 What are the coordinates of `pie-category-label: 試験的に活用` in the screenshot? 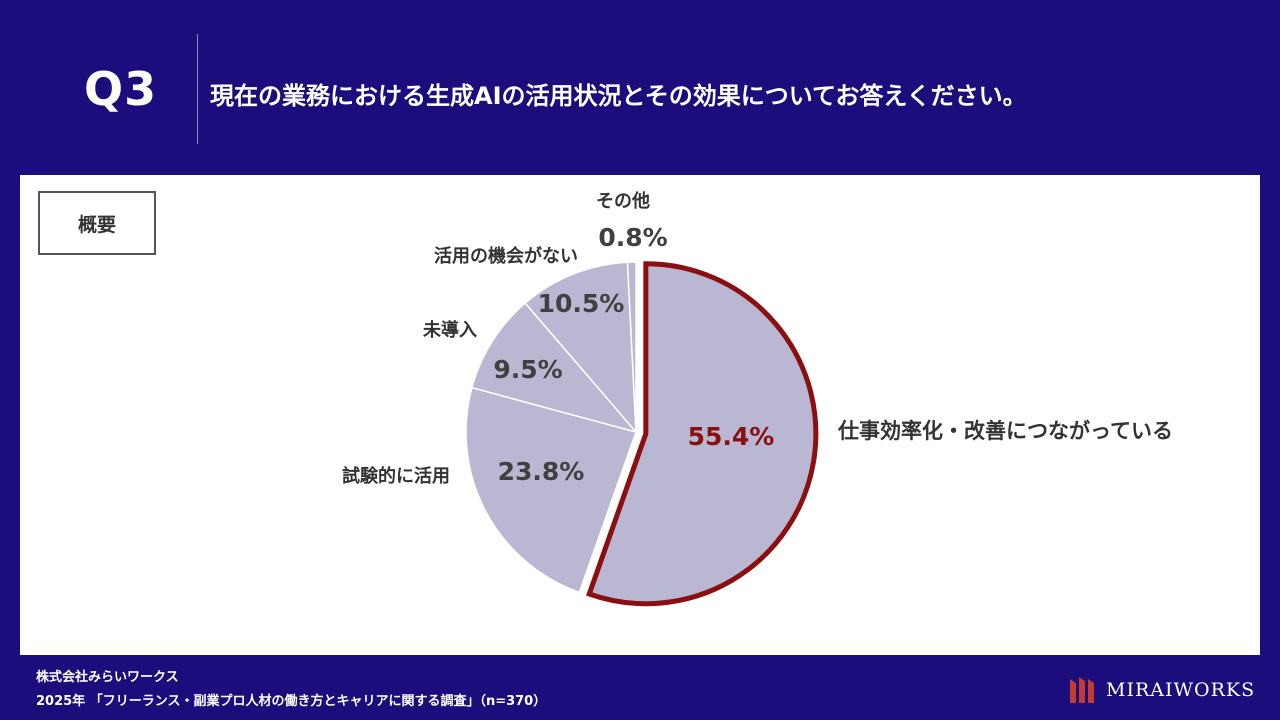 It's located at (396, 476).